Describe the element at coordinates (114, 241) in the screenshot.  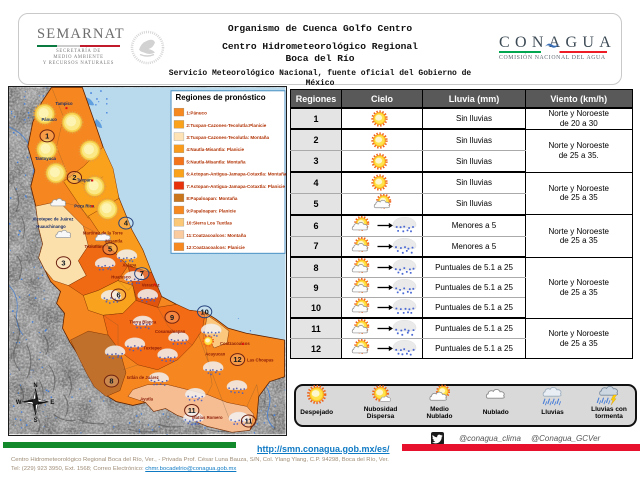
I see `svg-text: Misantla` at that location.